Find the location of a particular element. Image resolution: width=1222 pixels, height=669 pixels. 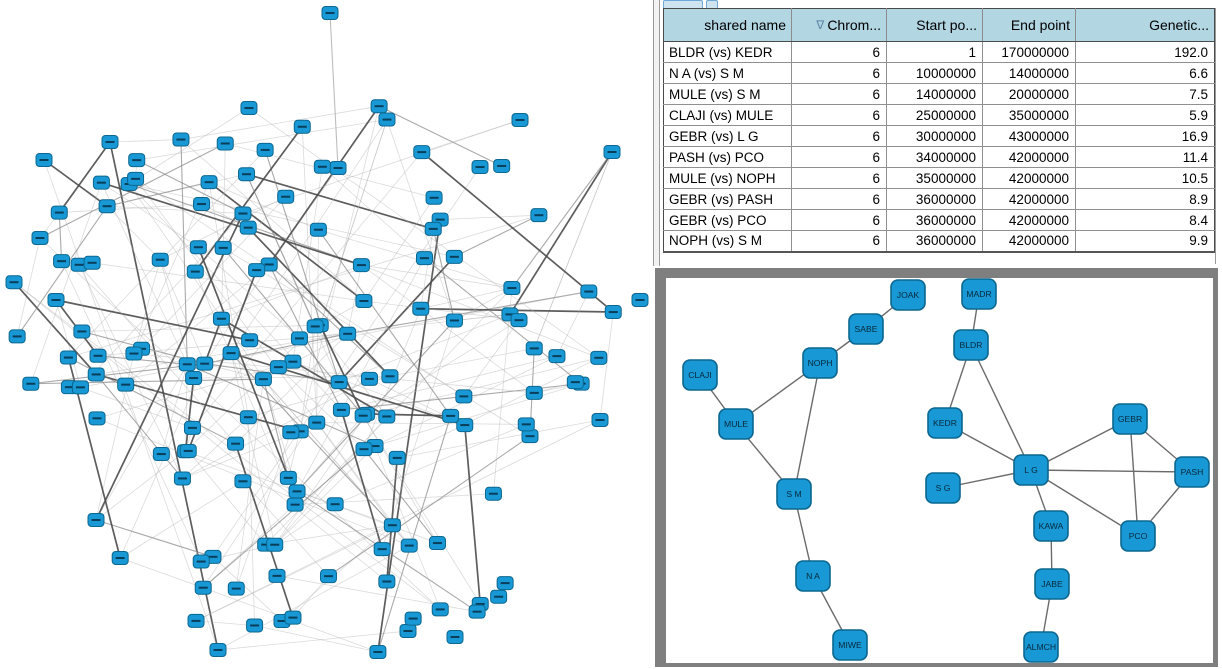

network-node: PCO is located at coordinates (1138, 536).